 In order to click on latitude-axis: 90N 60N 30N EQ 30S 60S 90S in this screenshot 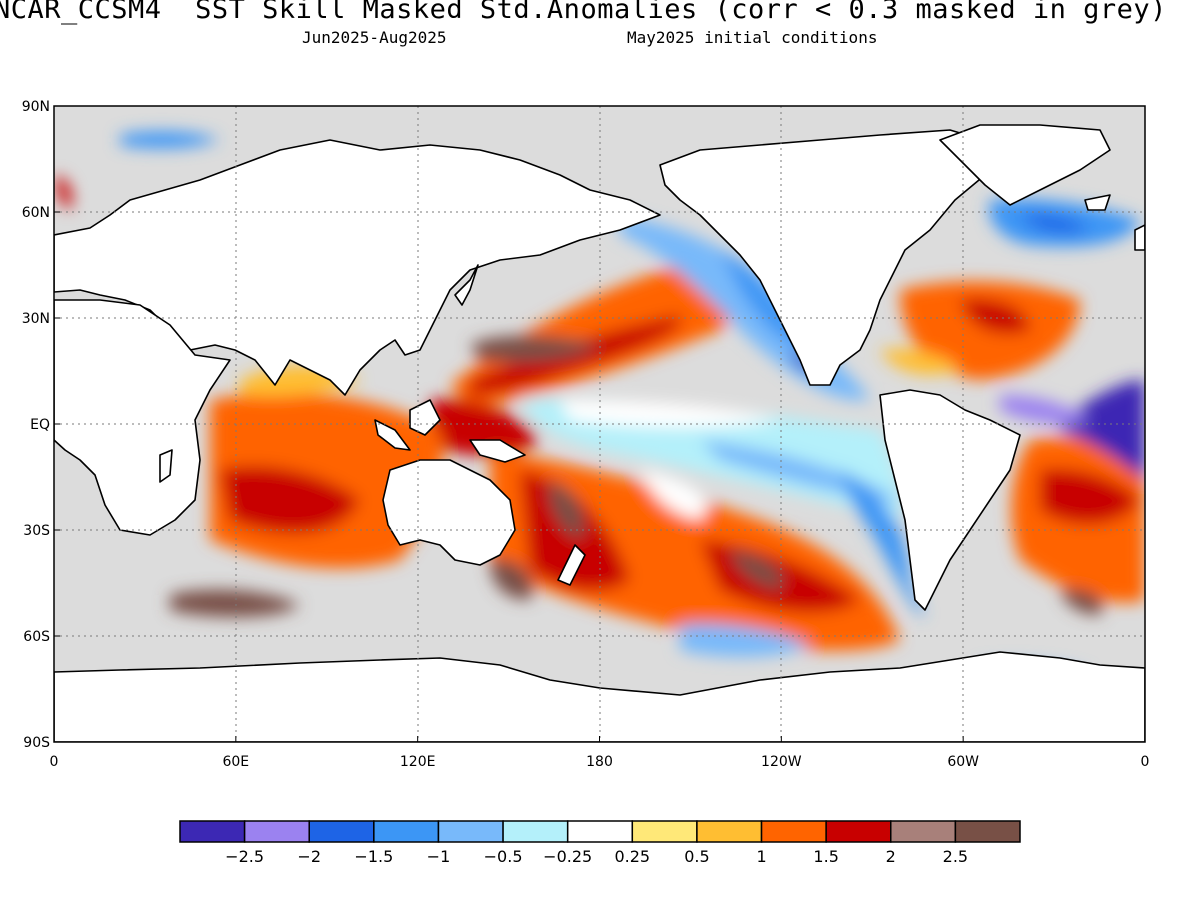, I will do `click(41, 425)`.